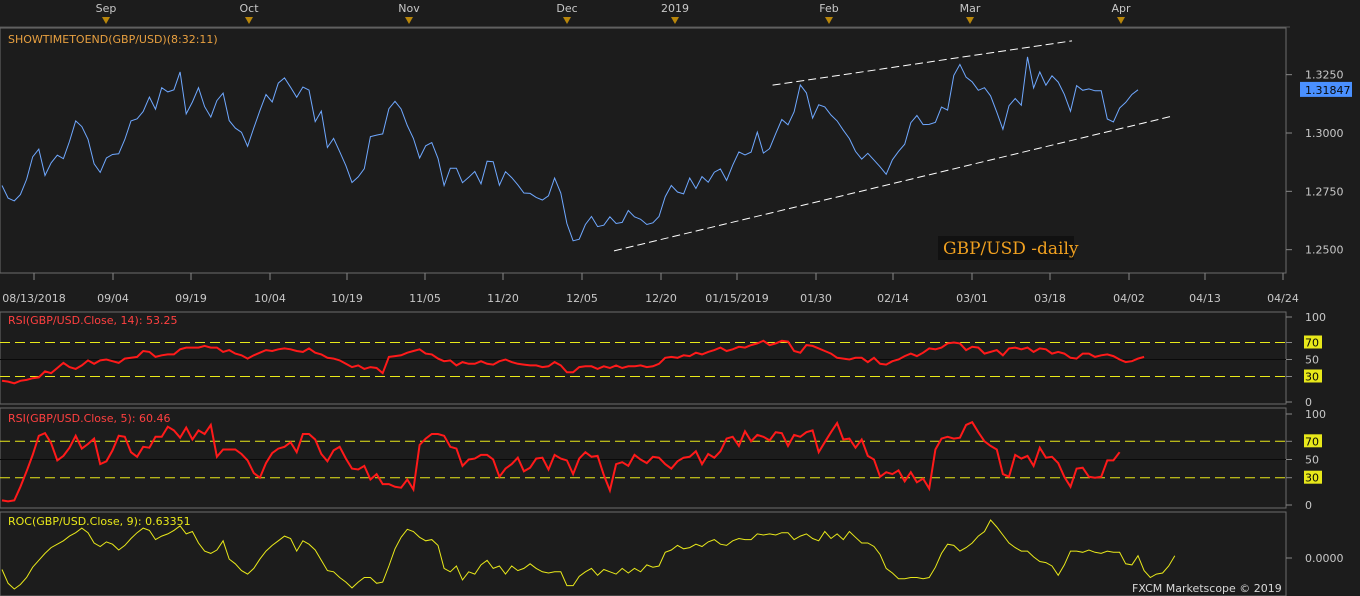 This screenshot has width=1360, height=596. What do you see at coordinates (1283, 298) in the screenshot?
I see `date-tick-label: 04/24` at bounding box center [1283, 298].